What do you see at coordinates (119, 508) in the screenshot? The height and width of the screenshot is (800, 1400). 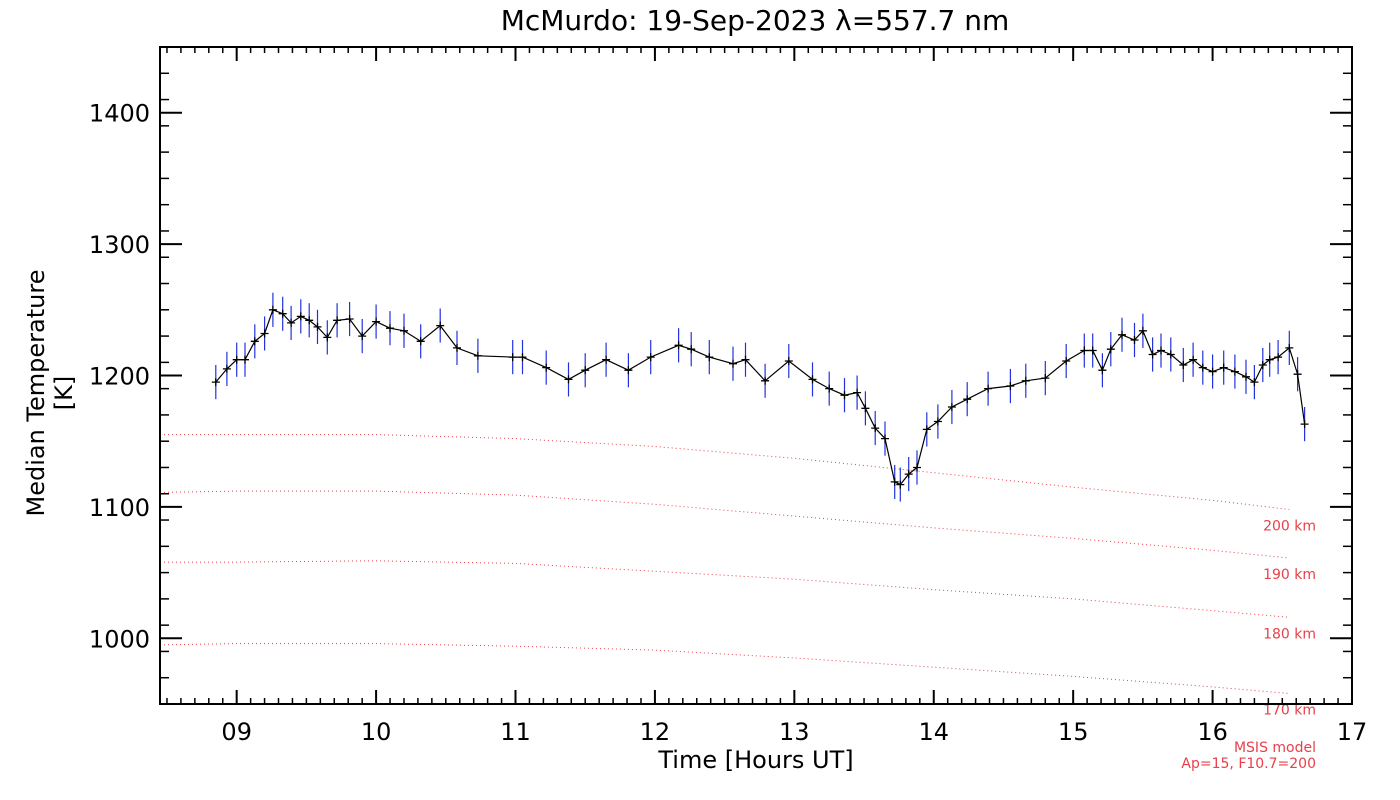 I see `y-tick-label: 1100` at bounding box center [119, 508].